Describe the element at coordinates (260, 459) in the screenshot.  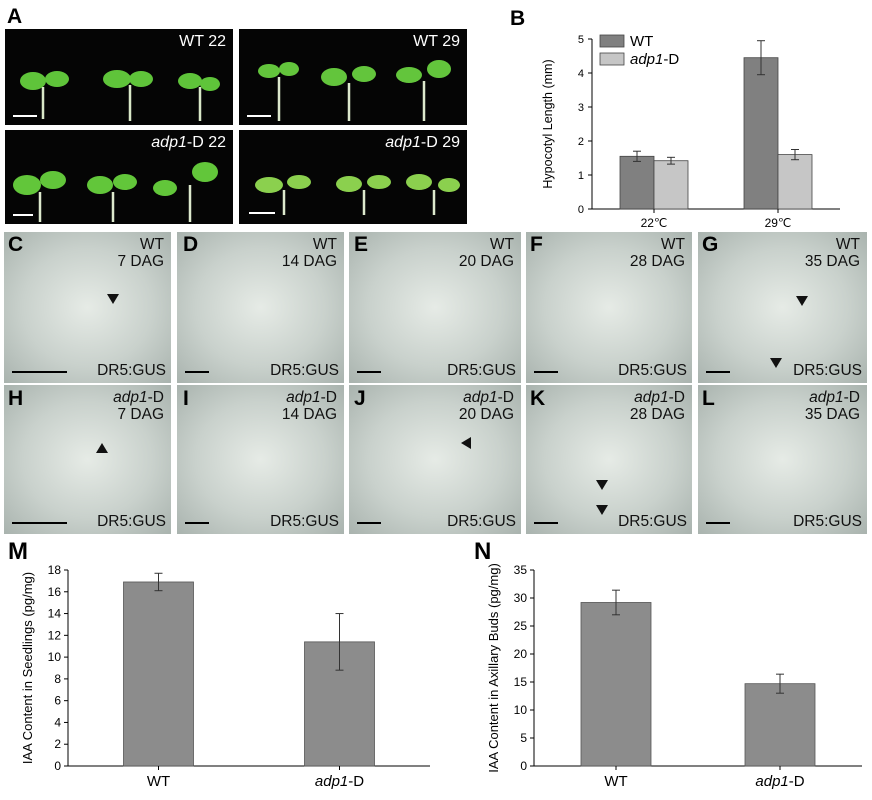
I see `photo-i: adp1-D 14 DAG DR5:GUS` at that location.